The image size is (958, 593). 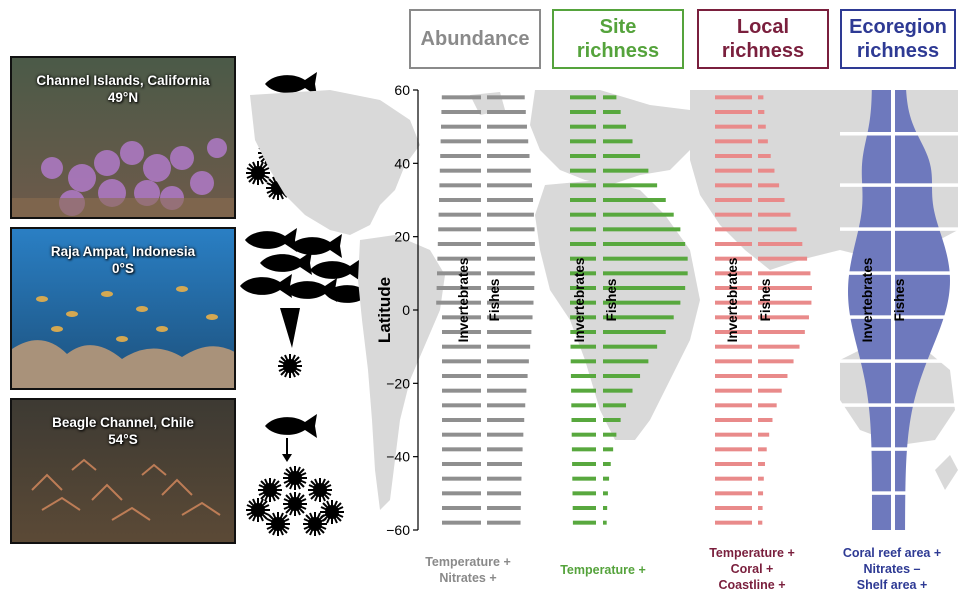 What do you see at coordinates (384, 310) in the screenshot?
I see `y-axis-title: Latitude` at bounding box center [384, 310].